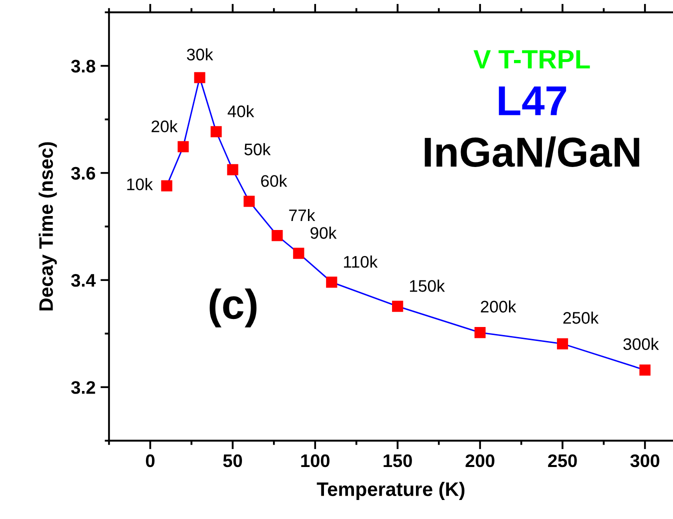 This screenshot has height=519, width=673. Describe the element at coordinates (315, 461) in the screenshot. I see `x-tick-label: 100` at that location.